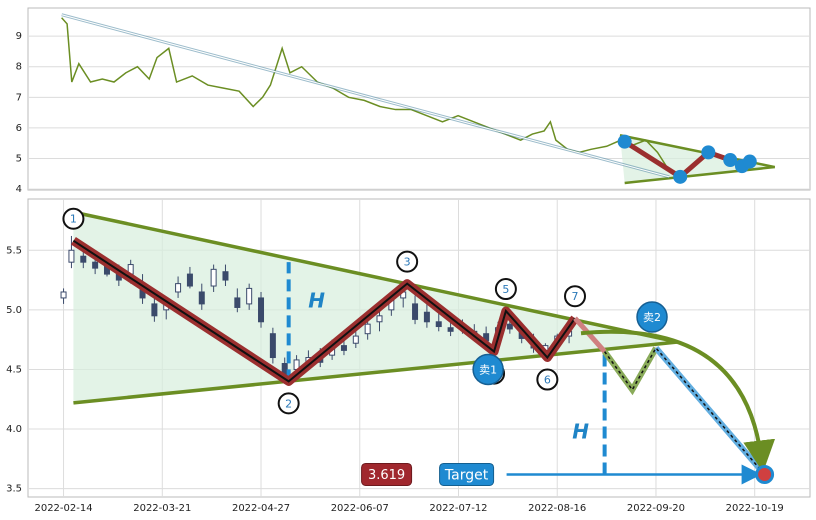 The height and width of the screenshot is (520, 816). I want to click on y-tick-label: 4.5, so click(14, 369).